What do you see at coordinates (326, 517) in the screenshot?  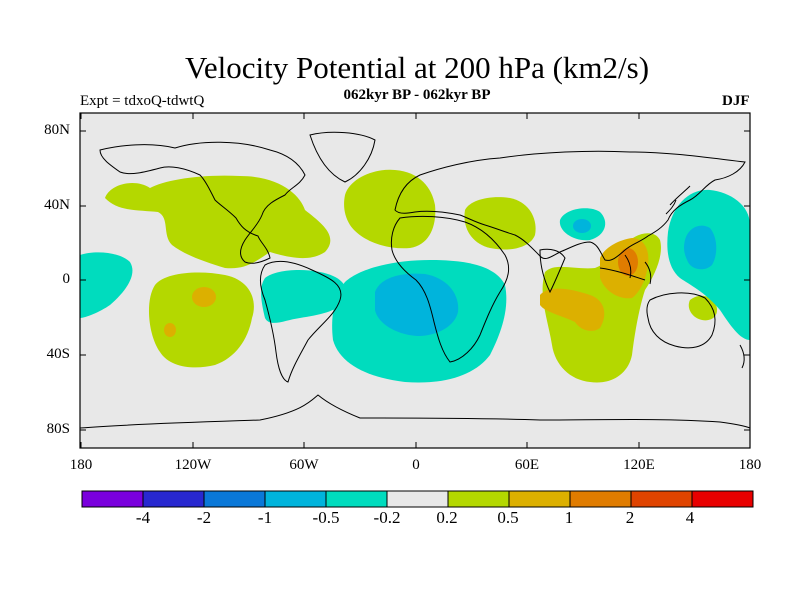 I see `colorbar-label-neg0-5: -0.5` at bounding box center [326, 517].